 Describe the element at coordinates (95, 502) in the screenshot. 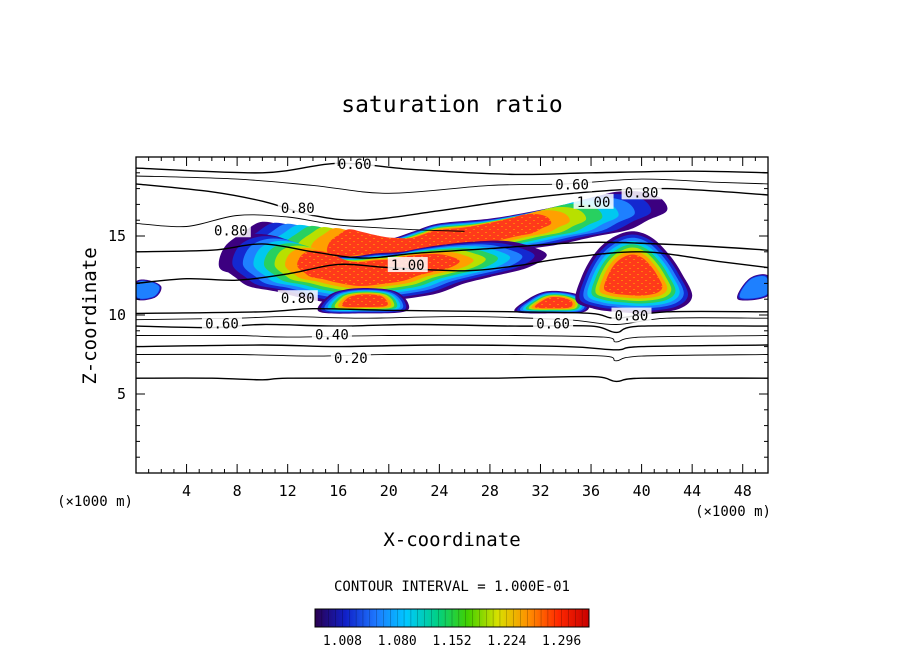

I see `x-axis-unit-left: (×1000 m)` at that location.